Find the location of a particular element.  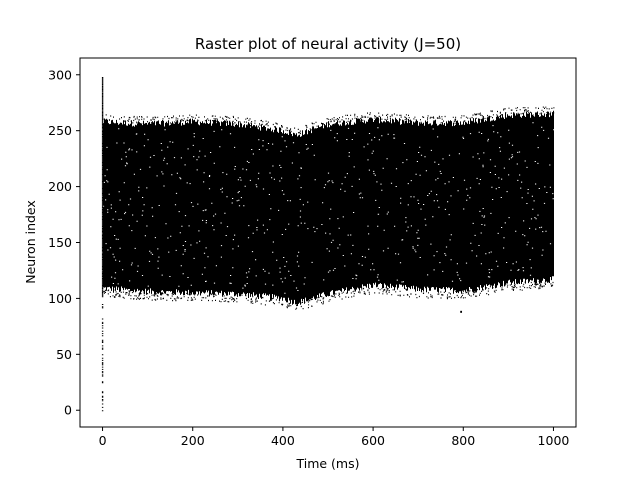

x-tick-label: 800 is located at coordinates (463, 440).